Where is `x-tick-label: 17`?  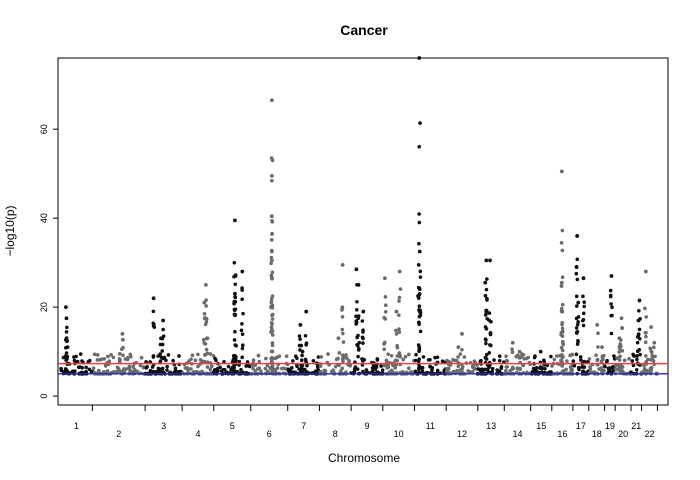
x-tick-label: 17 is located at coordinates (581, 426).